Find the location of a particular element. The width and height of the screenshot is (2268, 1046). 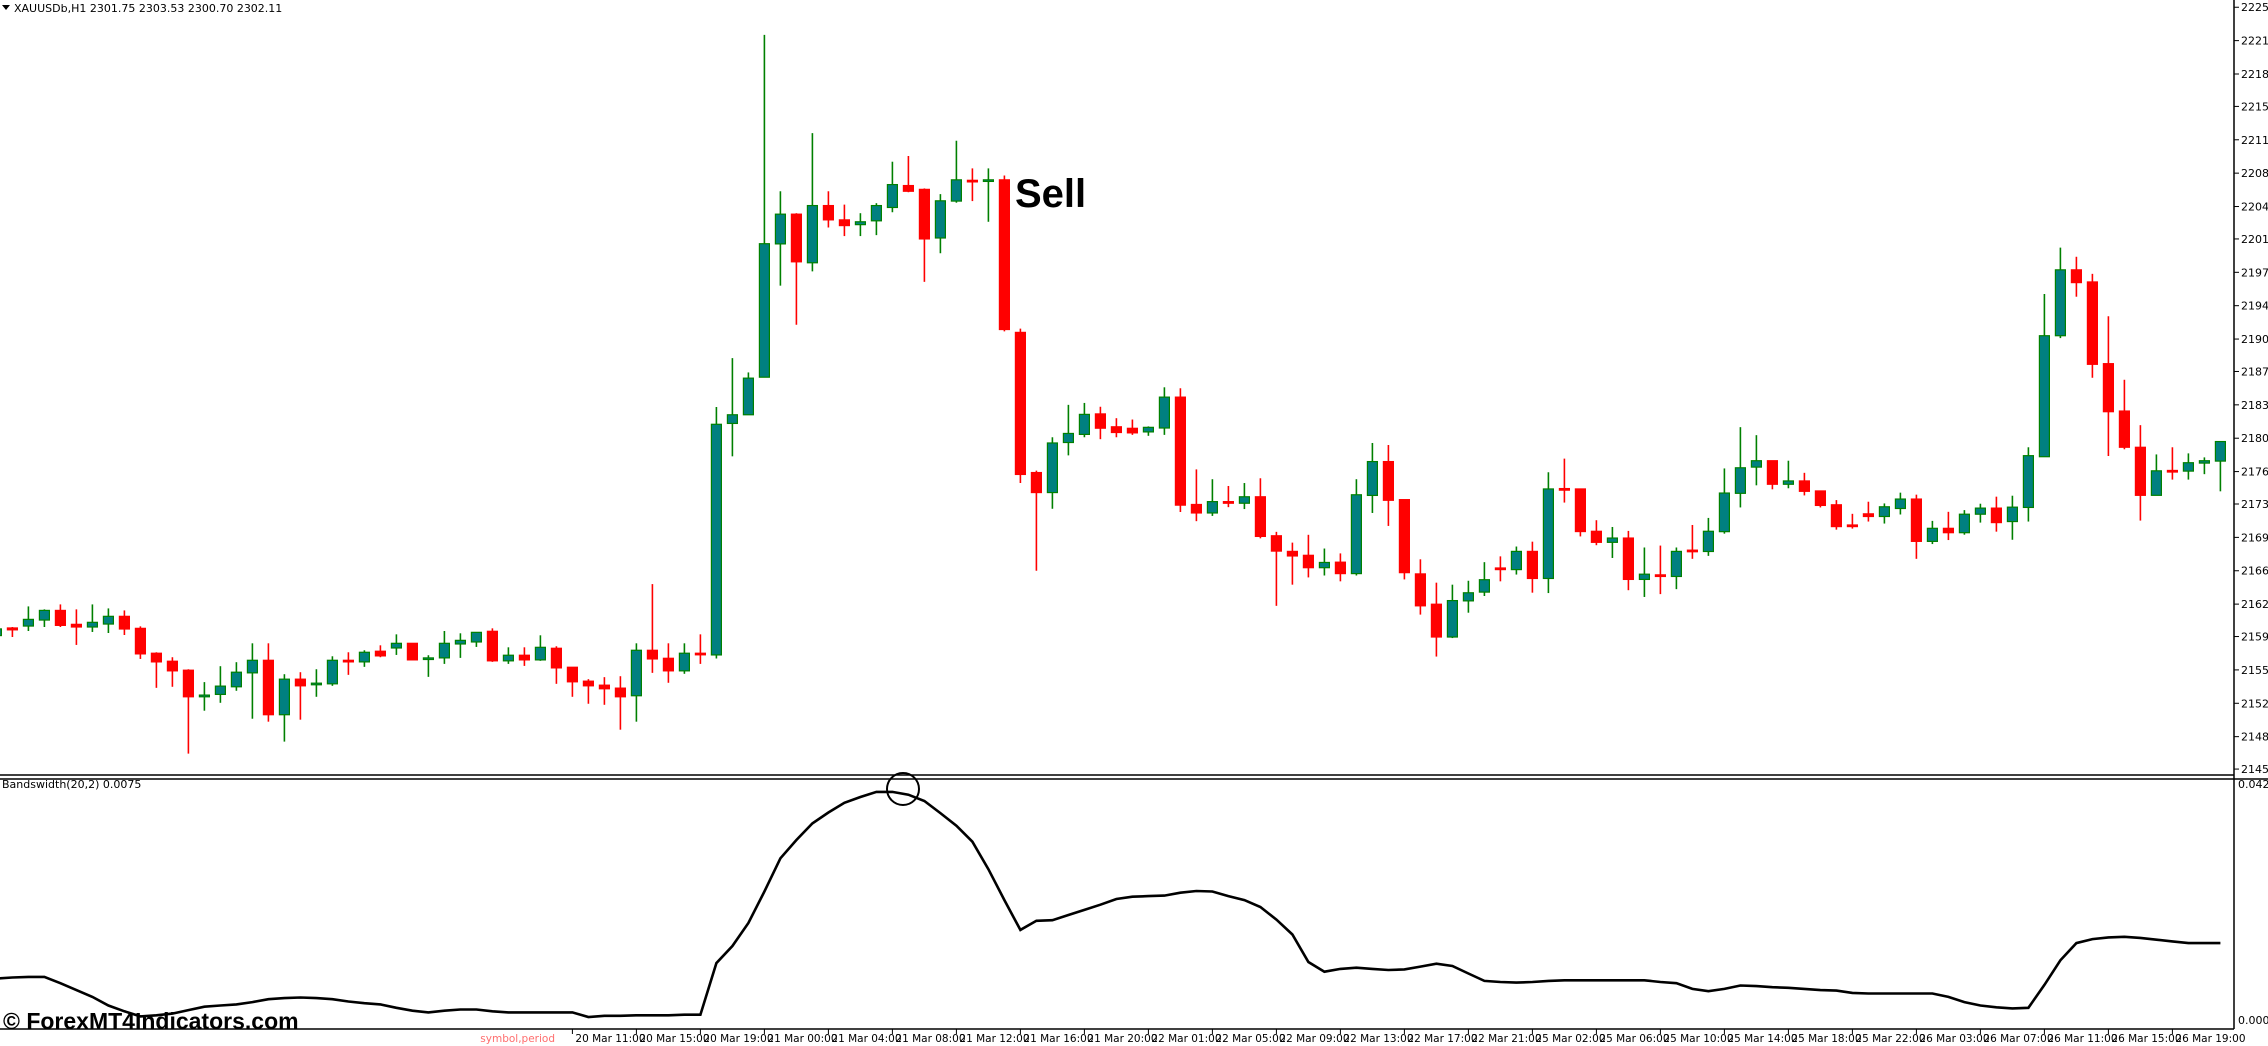

time-tick-label: 22 Mar 05:00 is located at coordinates (1250, 1039).